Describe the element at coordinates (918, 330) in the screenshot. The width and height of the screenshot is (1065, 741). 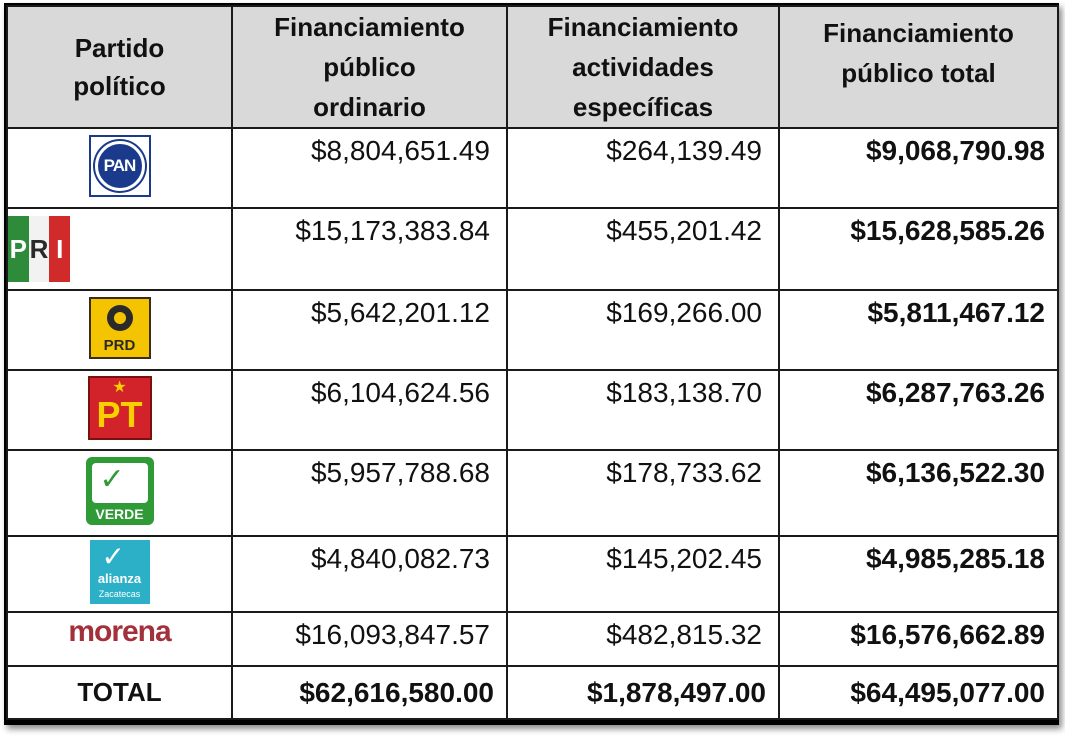
I see `total-value: $5,811,467.12` at that location.